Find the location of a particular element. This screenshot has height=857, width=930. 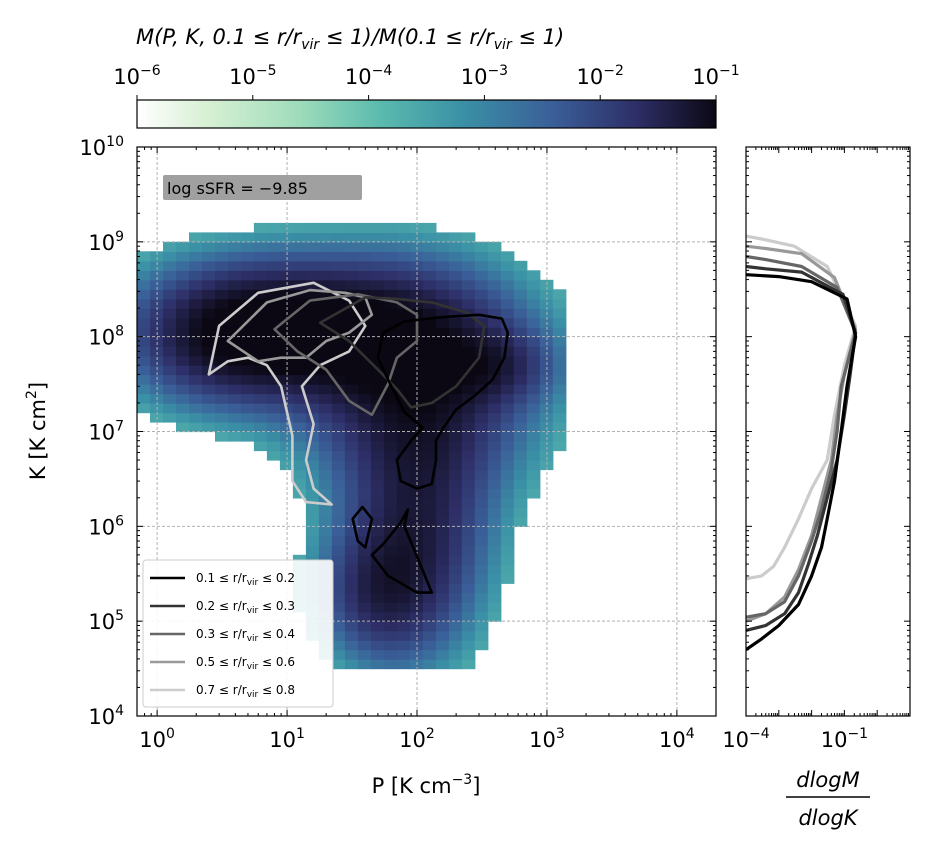

colorbar-gradient is located at coordinates (426, 114).